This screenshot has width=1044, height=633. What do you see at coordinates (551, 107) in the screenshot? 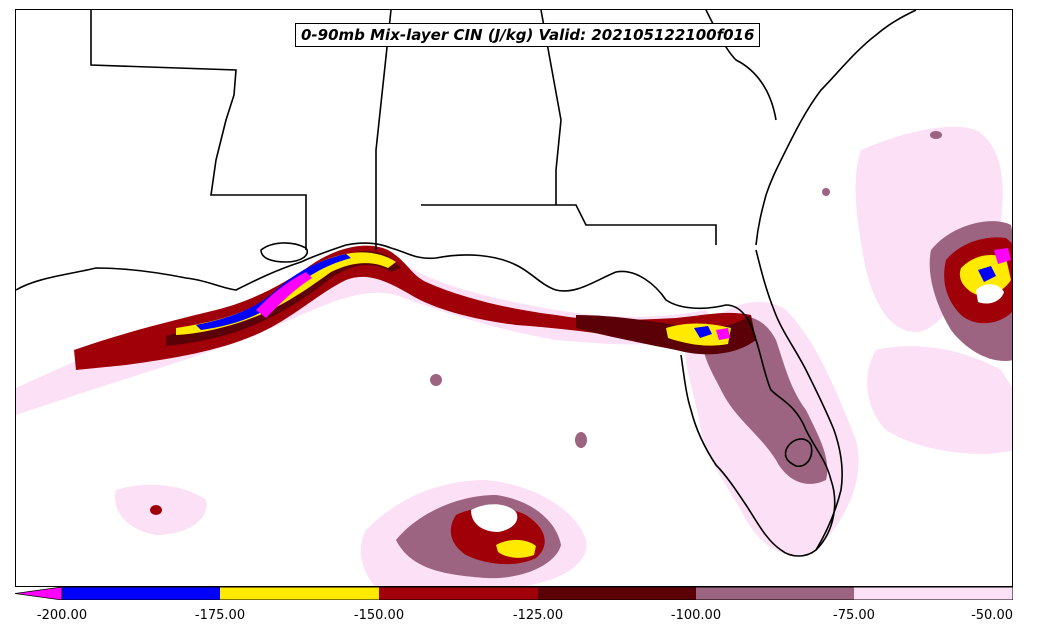
I see `border-al-ga` at bounding box center [551, 107].